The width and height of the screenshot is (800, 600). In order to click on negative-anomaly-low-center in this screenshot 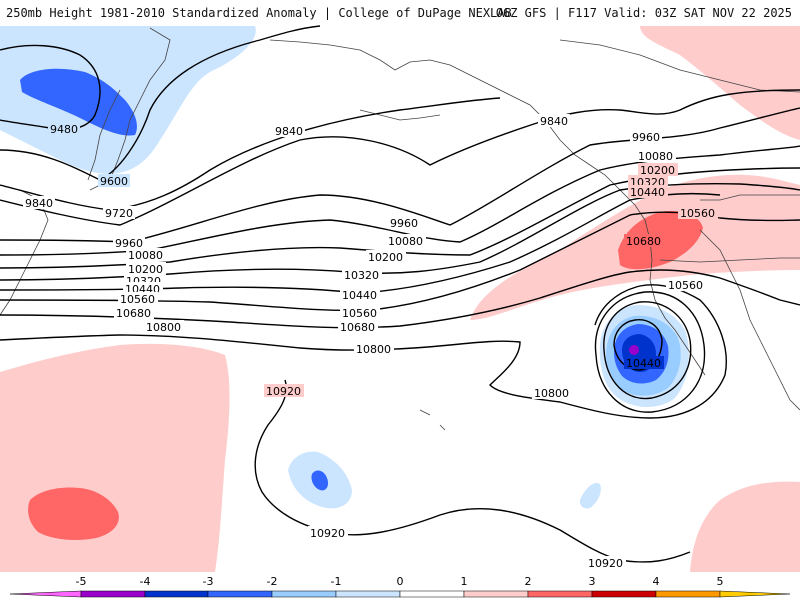, I will do `click(634, 350)`.